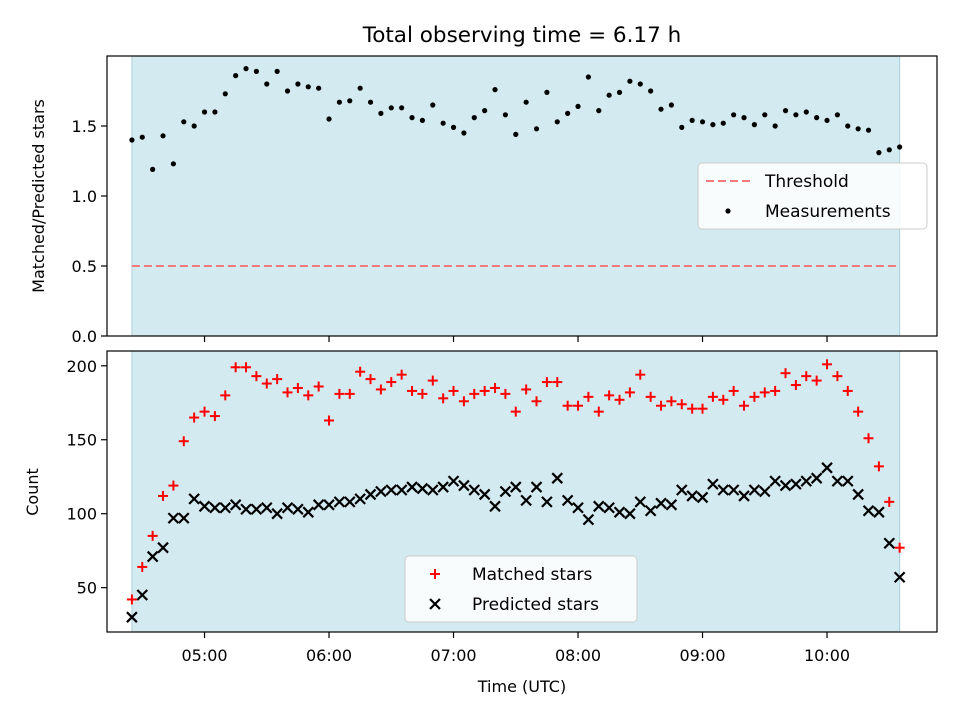 The width and height of the screenshot is (960, 720). I want to click on y-tick-label: 0.5, so click(84, 266).